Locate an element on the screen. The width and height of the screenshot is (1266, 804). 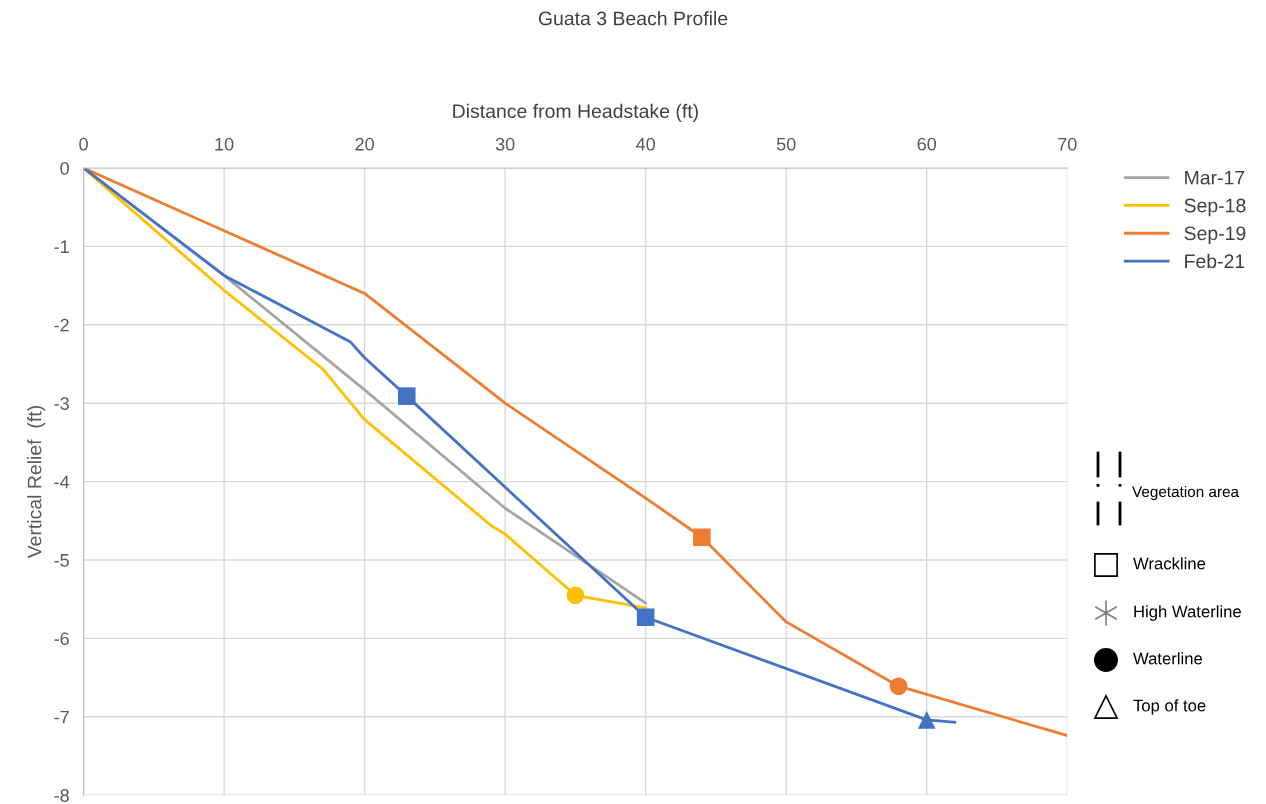
x-tick-label: 40 is located at coordinates (645, 144).